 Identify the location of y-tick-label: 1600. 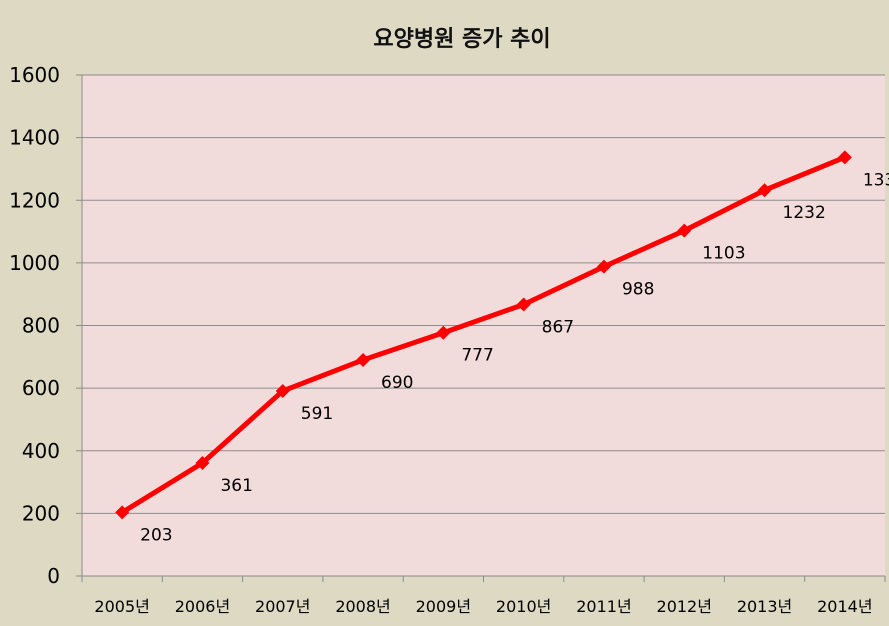
(34, 75).